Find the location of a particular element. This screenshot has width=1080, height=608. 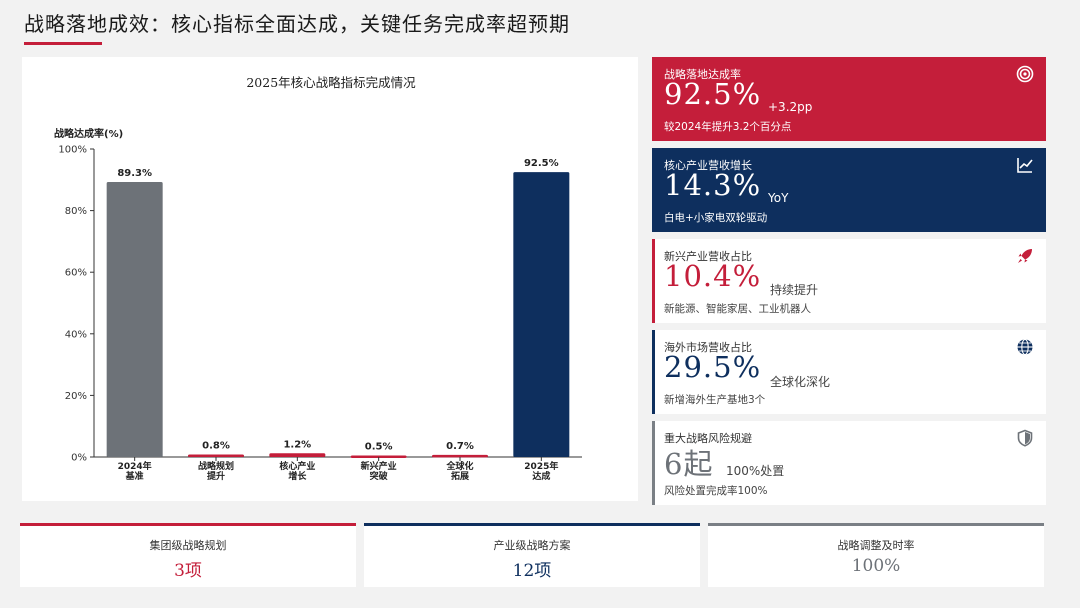

kpi-sub: 白电+小家电双轮驱动 is located at coordinates (716, 218).